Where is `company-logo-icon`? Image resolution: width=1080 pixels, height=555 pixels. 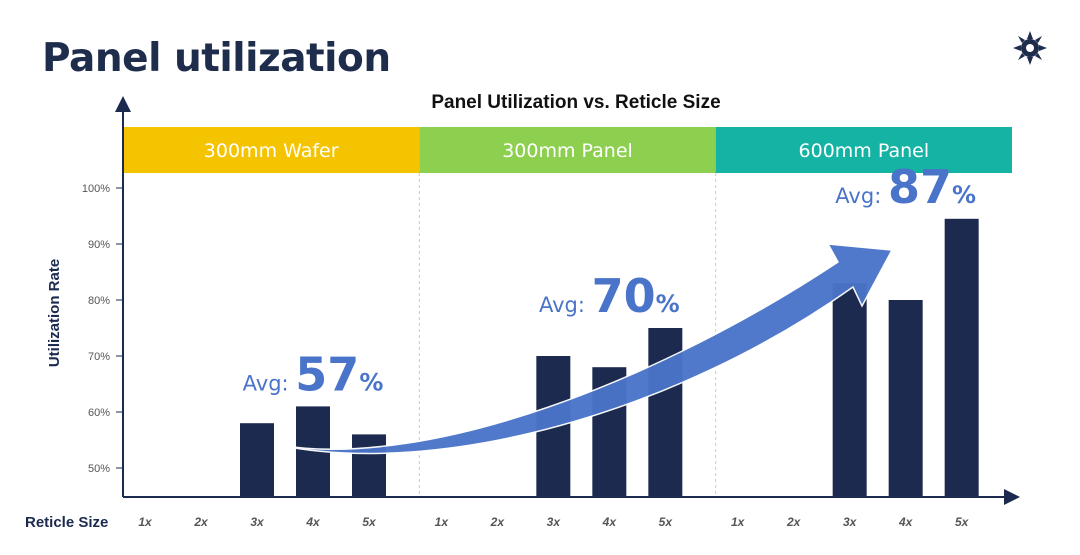
company-logo-icon is located at coordinates (1030, 48).